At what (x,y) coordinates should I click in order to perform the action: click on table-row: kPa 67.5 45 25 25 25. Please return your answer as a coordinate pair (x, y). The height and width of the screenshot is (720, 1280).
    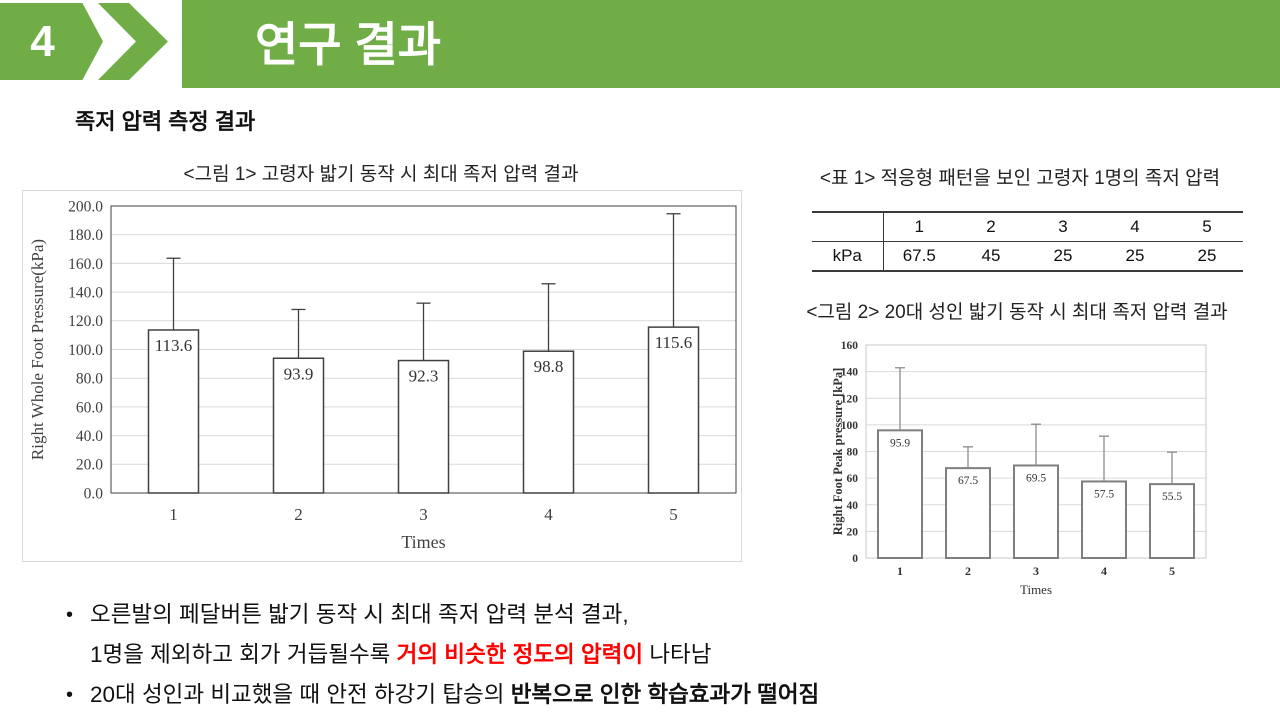
    Looking at the image, I should click on (1027, 256).